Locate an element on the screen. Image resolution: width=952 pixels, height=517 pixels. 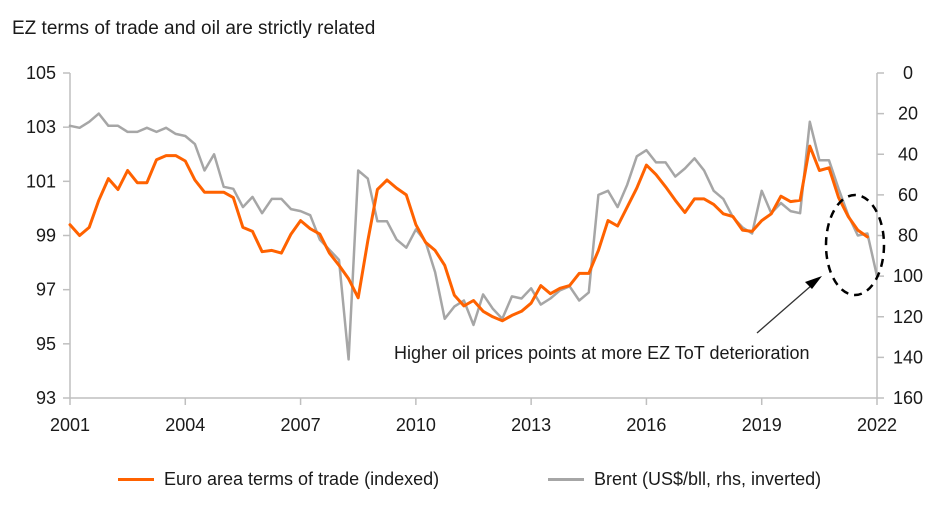
x-axis-ticks: 2001 2004 2007 2010 2013 2016 2019 2022 is located at coordinates (473, 416).